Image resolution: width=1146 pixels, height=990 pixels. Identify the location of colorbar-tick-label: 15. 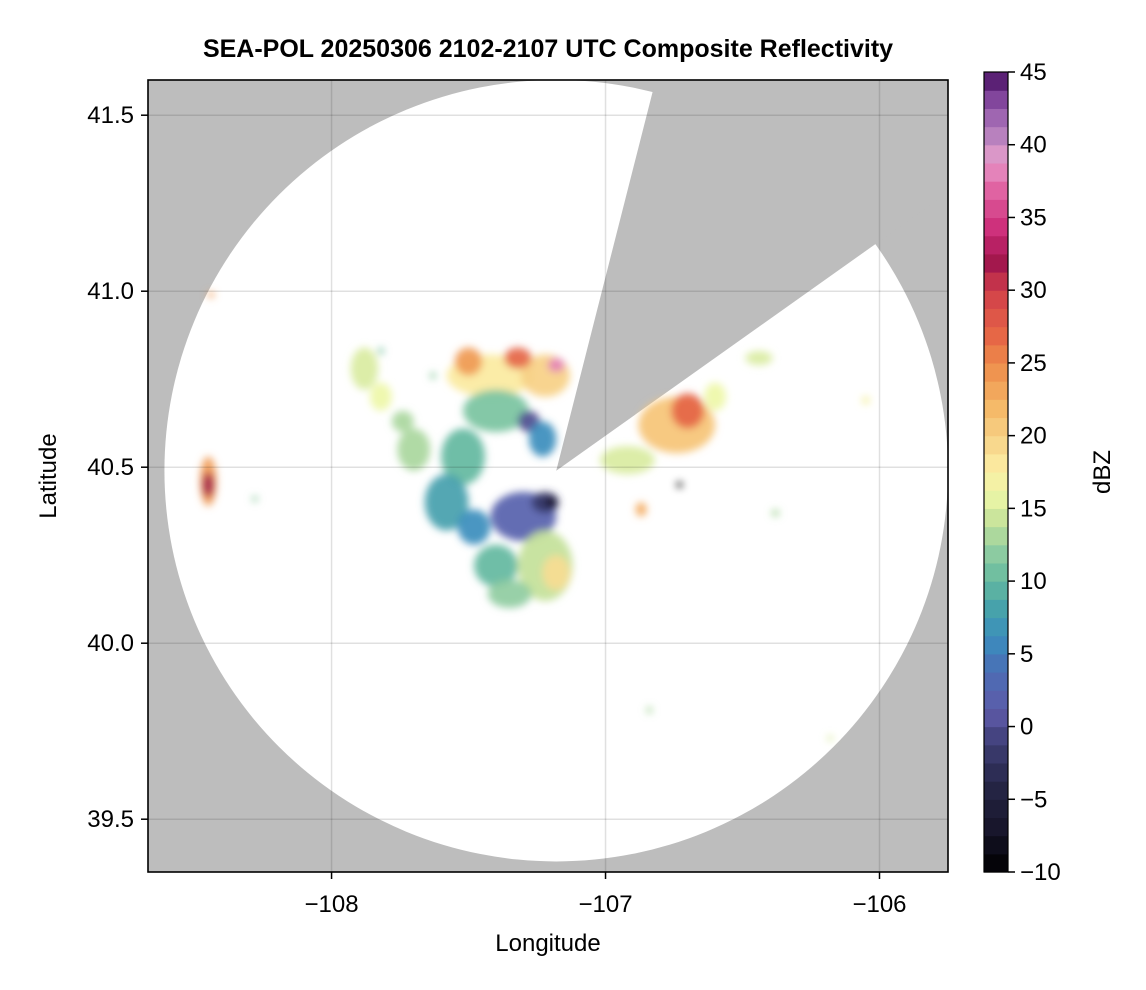
(1033, 508).